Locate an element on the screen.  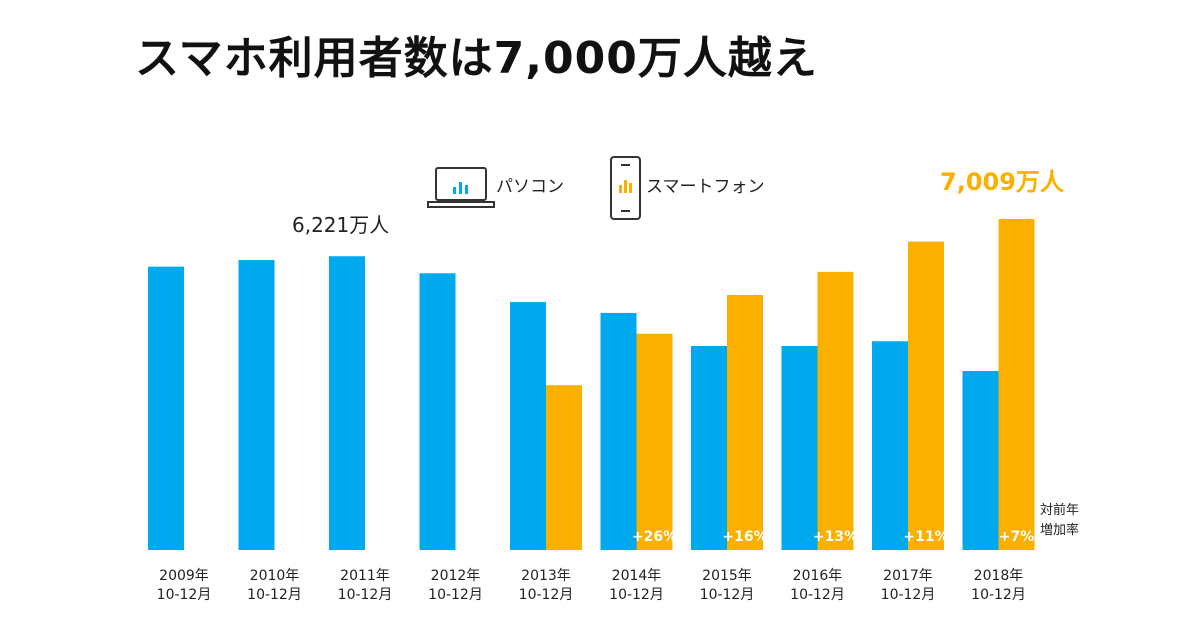
growth-header-line2: 増加率 is located at coordinates (1059, 530).